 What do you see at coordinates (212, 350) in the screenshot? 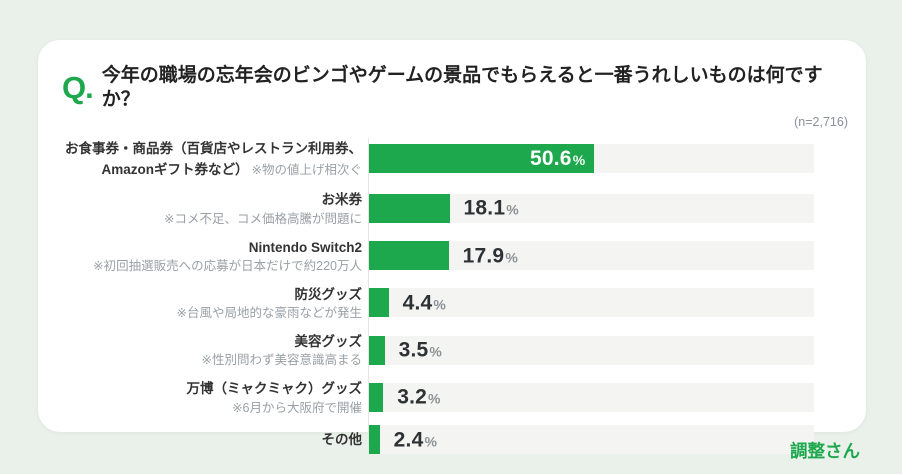
I see `category-label: 美容グッズ ※性別問わず美容意識高まる` at bounding box center [212, 350].